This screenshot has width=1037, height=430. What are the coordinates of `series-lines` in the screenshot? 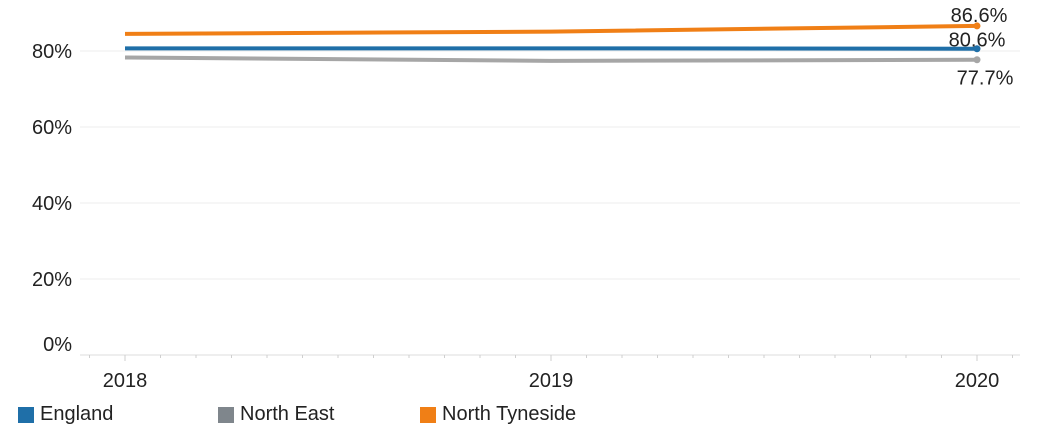 It's located at (552, 43).